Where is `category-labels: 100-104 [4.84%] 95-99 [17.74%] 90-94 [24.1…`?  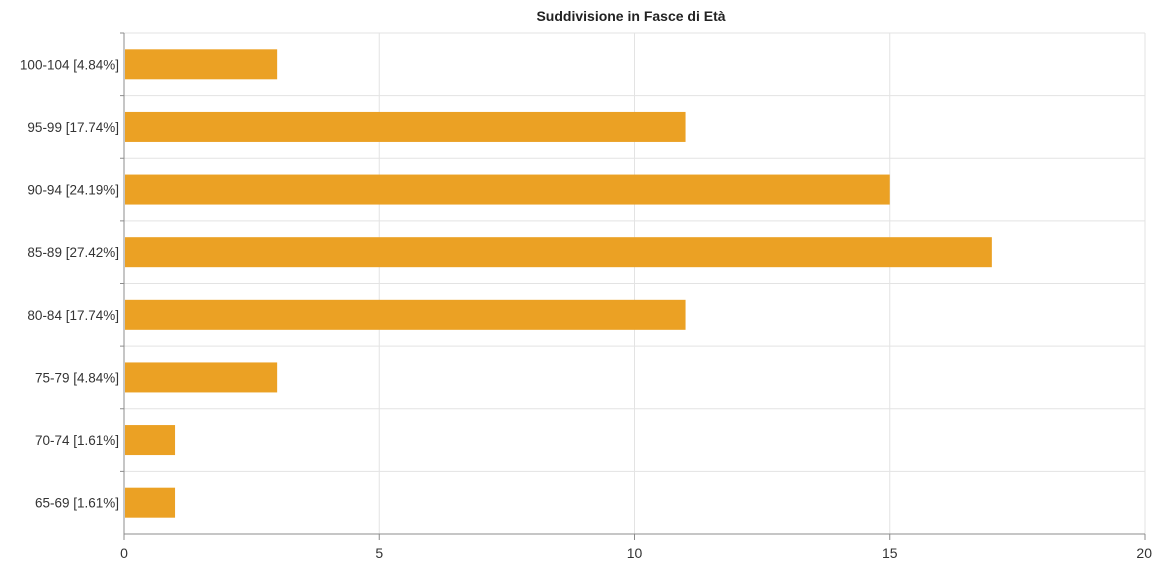 category-labels: 100-104 [4.84%] 95-99 [17.74%] 90-94 [24.1… is located at coordinates (69, 283).